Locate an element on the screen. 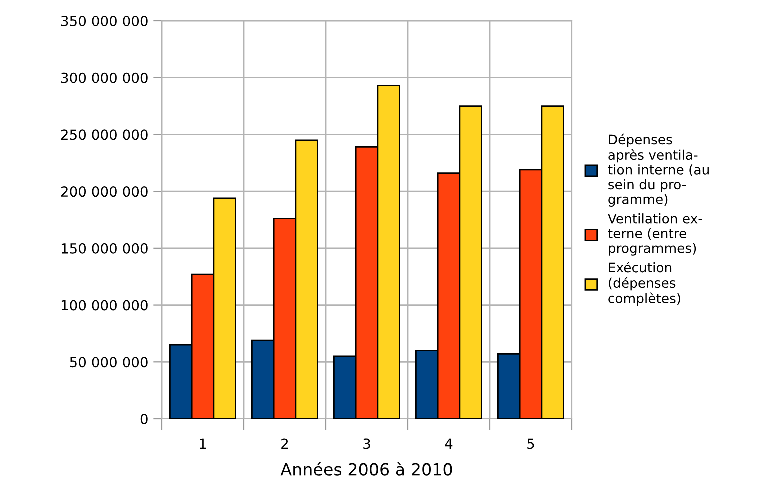 The image size is (776, 504). x-tick-label: 3 is located at coordinates (367, 444).